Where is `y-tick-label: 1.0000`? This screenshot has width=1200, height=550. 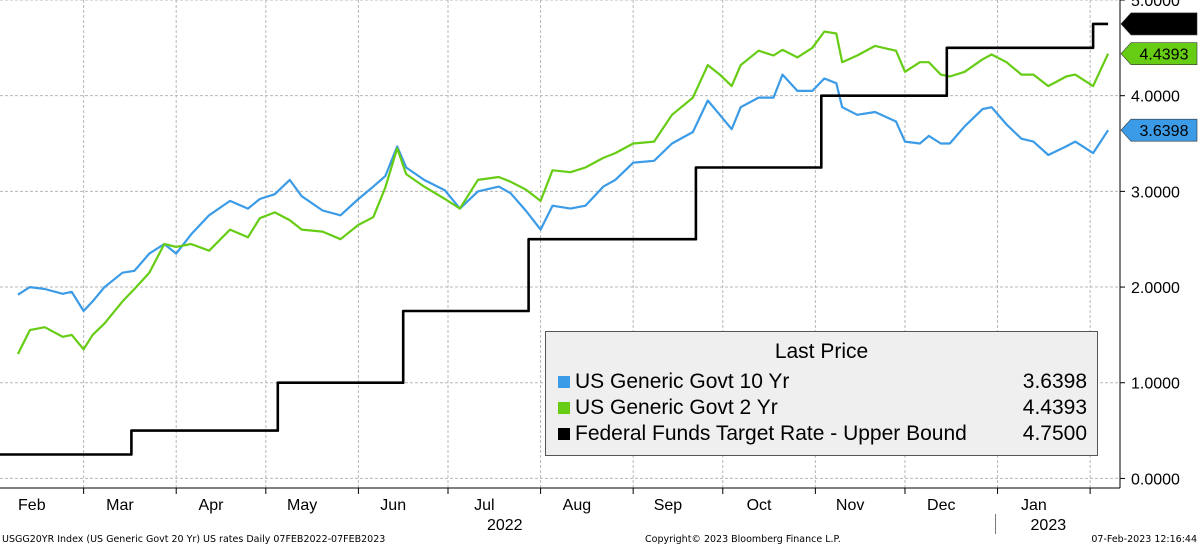 y-tick-label: 1.0000 is located at coordinates (1155, 384).